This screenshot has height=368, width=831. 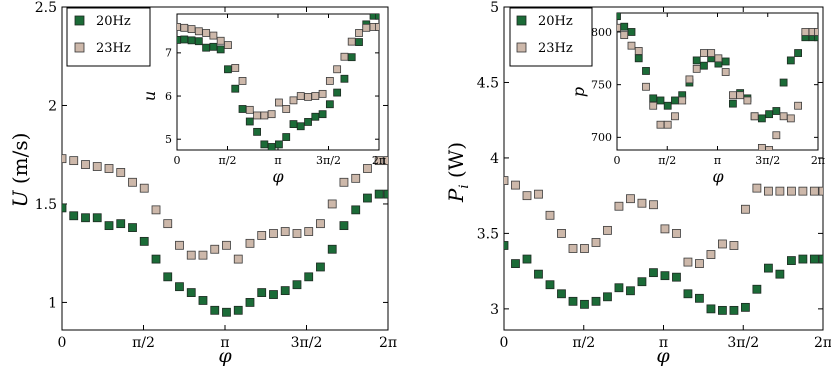 I want to click on inset-x-ticks-right: 0 π/2 π 3π/2 2π, so click(x=719, y=90).